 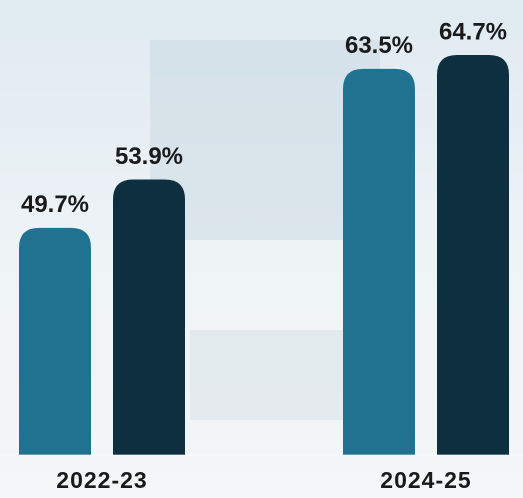 What do you see at coordinates (149, 156) in the screenshot?
I see `value-label: 53.9%` at bounding box center [149, 156].